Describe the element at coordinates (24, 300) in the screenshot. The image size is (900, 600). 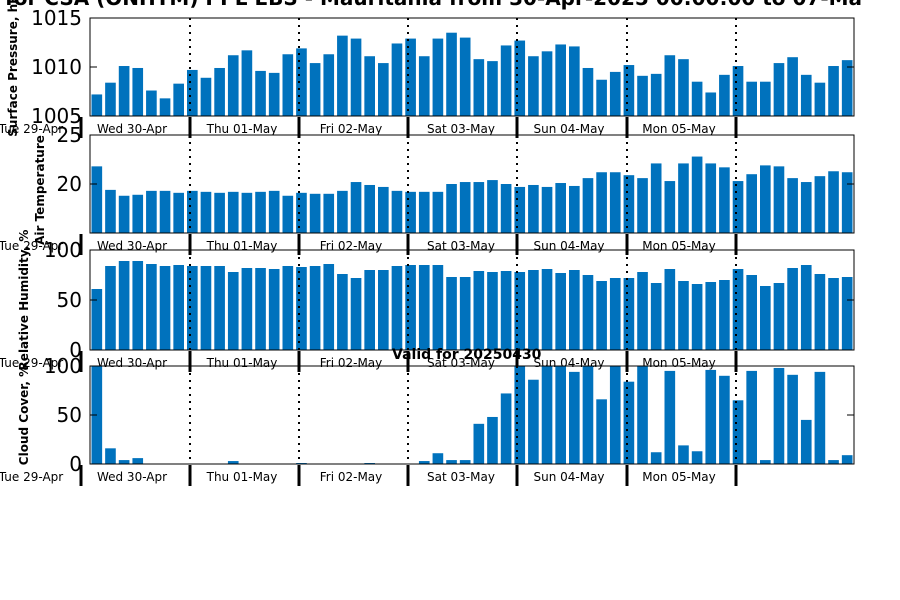
I see `y-axis-label: Relative Humidity, %` at that location.